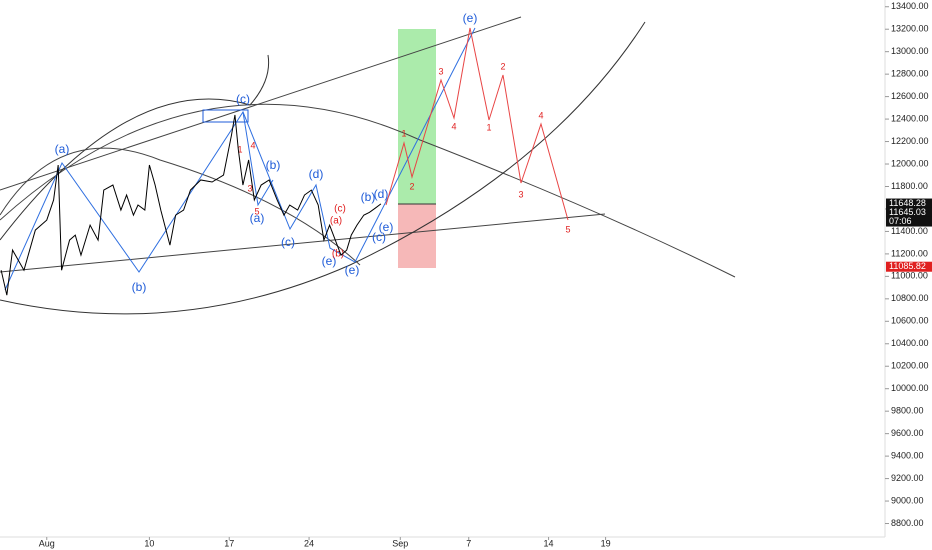 This screenshot has width=932, height=550. I want to click on price-label: 11645.03, so click(907, 212).